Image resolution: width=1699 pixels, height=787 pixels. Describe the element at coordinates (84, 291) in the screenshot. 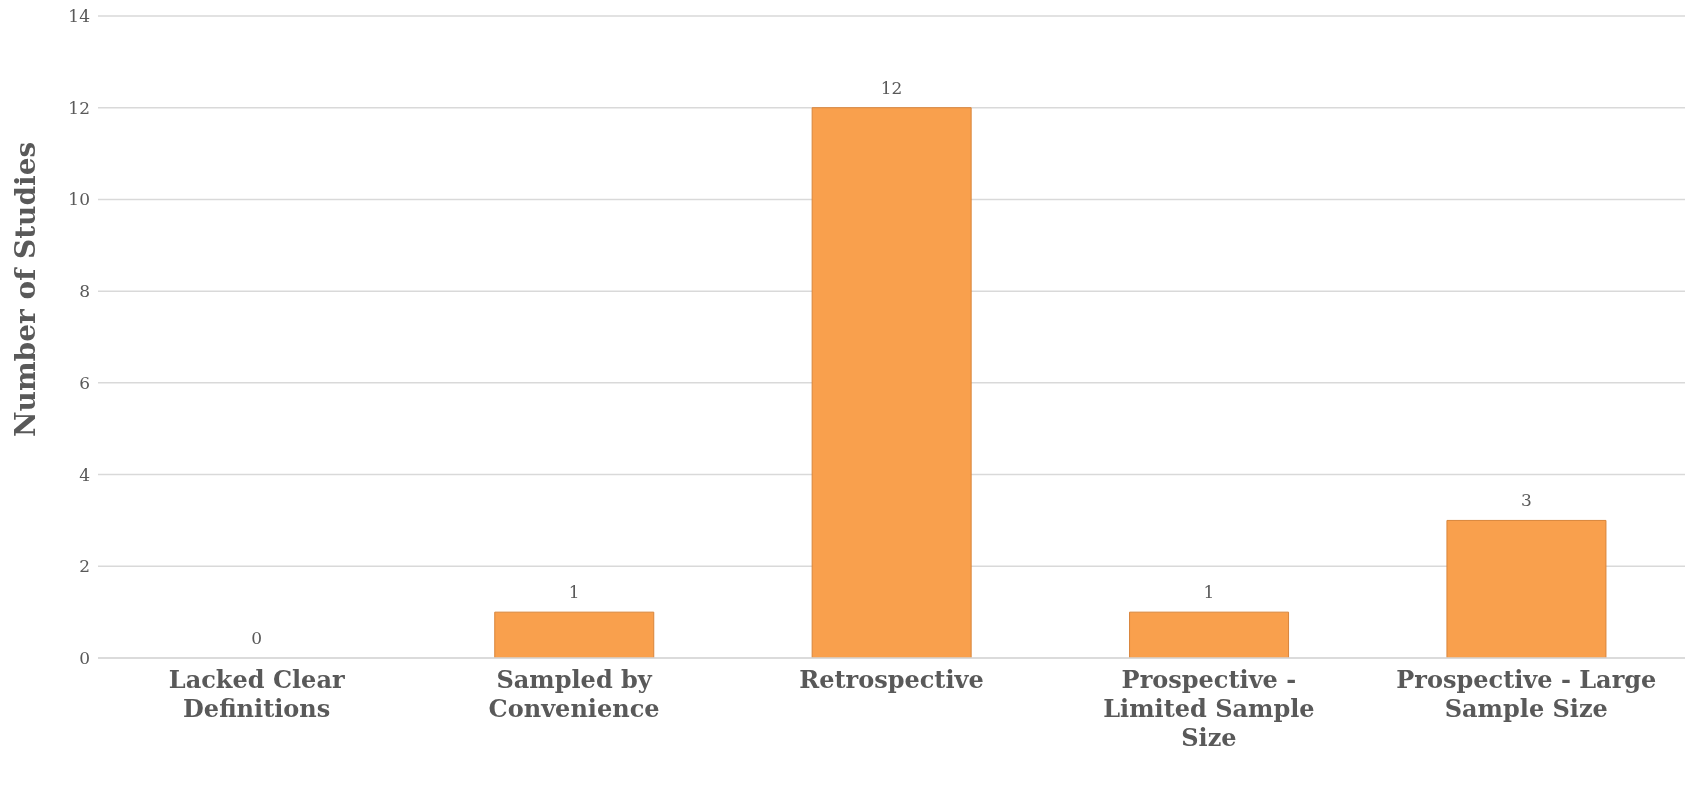

I see `y-tick-label: 8` at that location.